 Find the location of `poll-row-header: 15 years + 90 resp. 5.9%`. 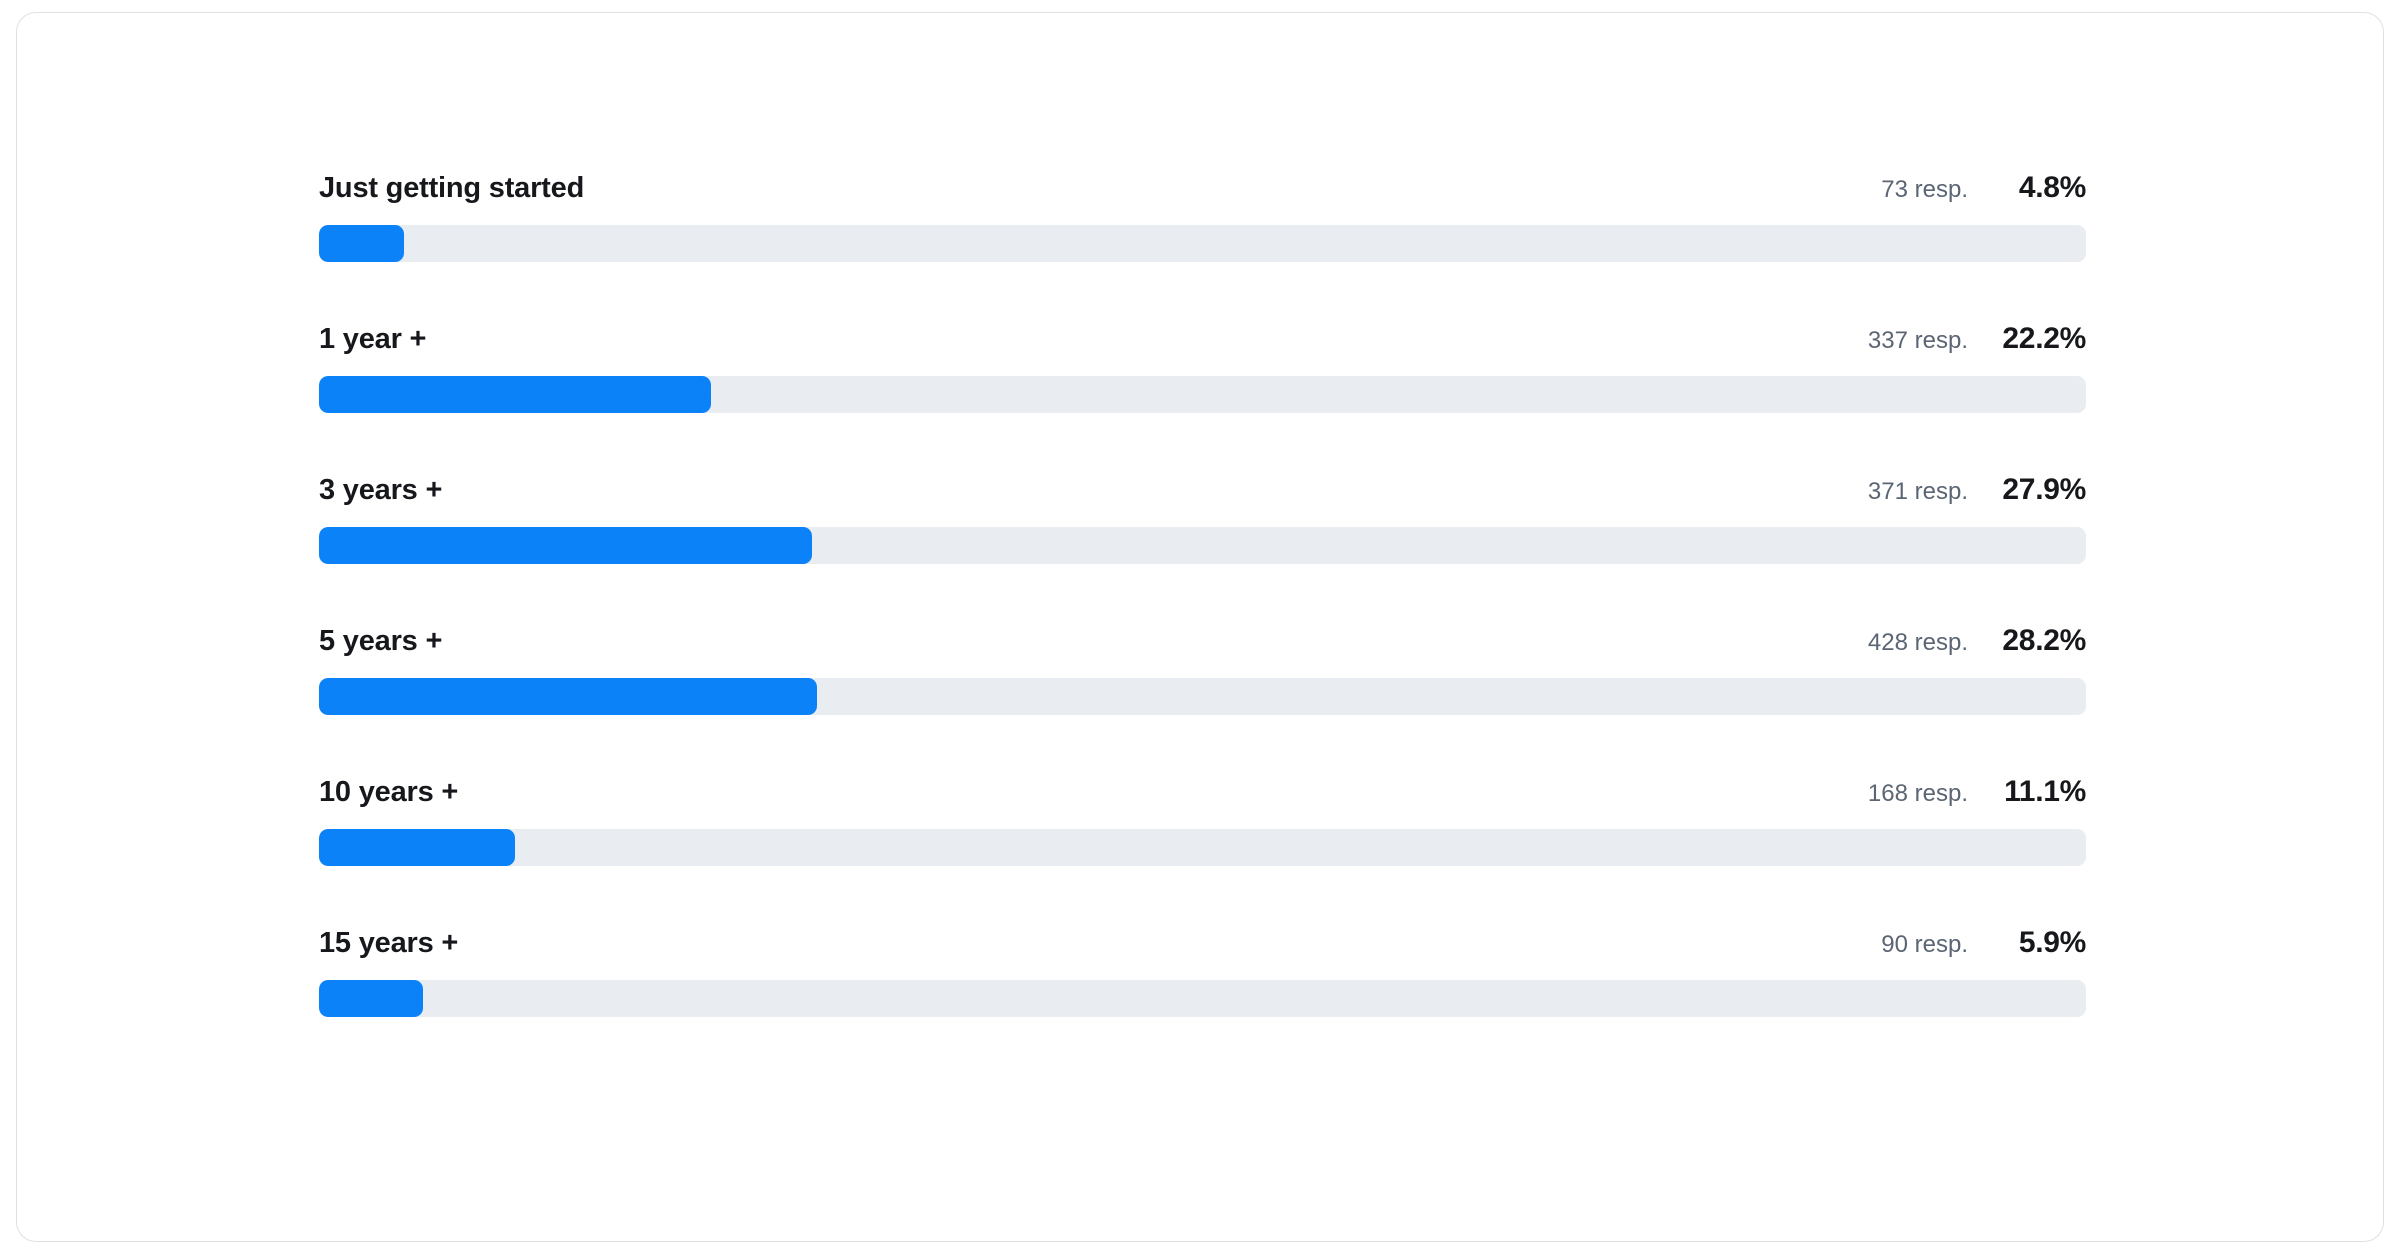

poll-row-header: 15 years + 90 resp. 5.9% is located at coordinates (1202, 946).